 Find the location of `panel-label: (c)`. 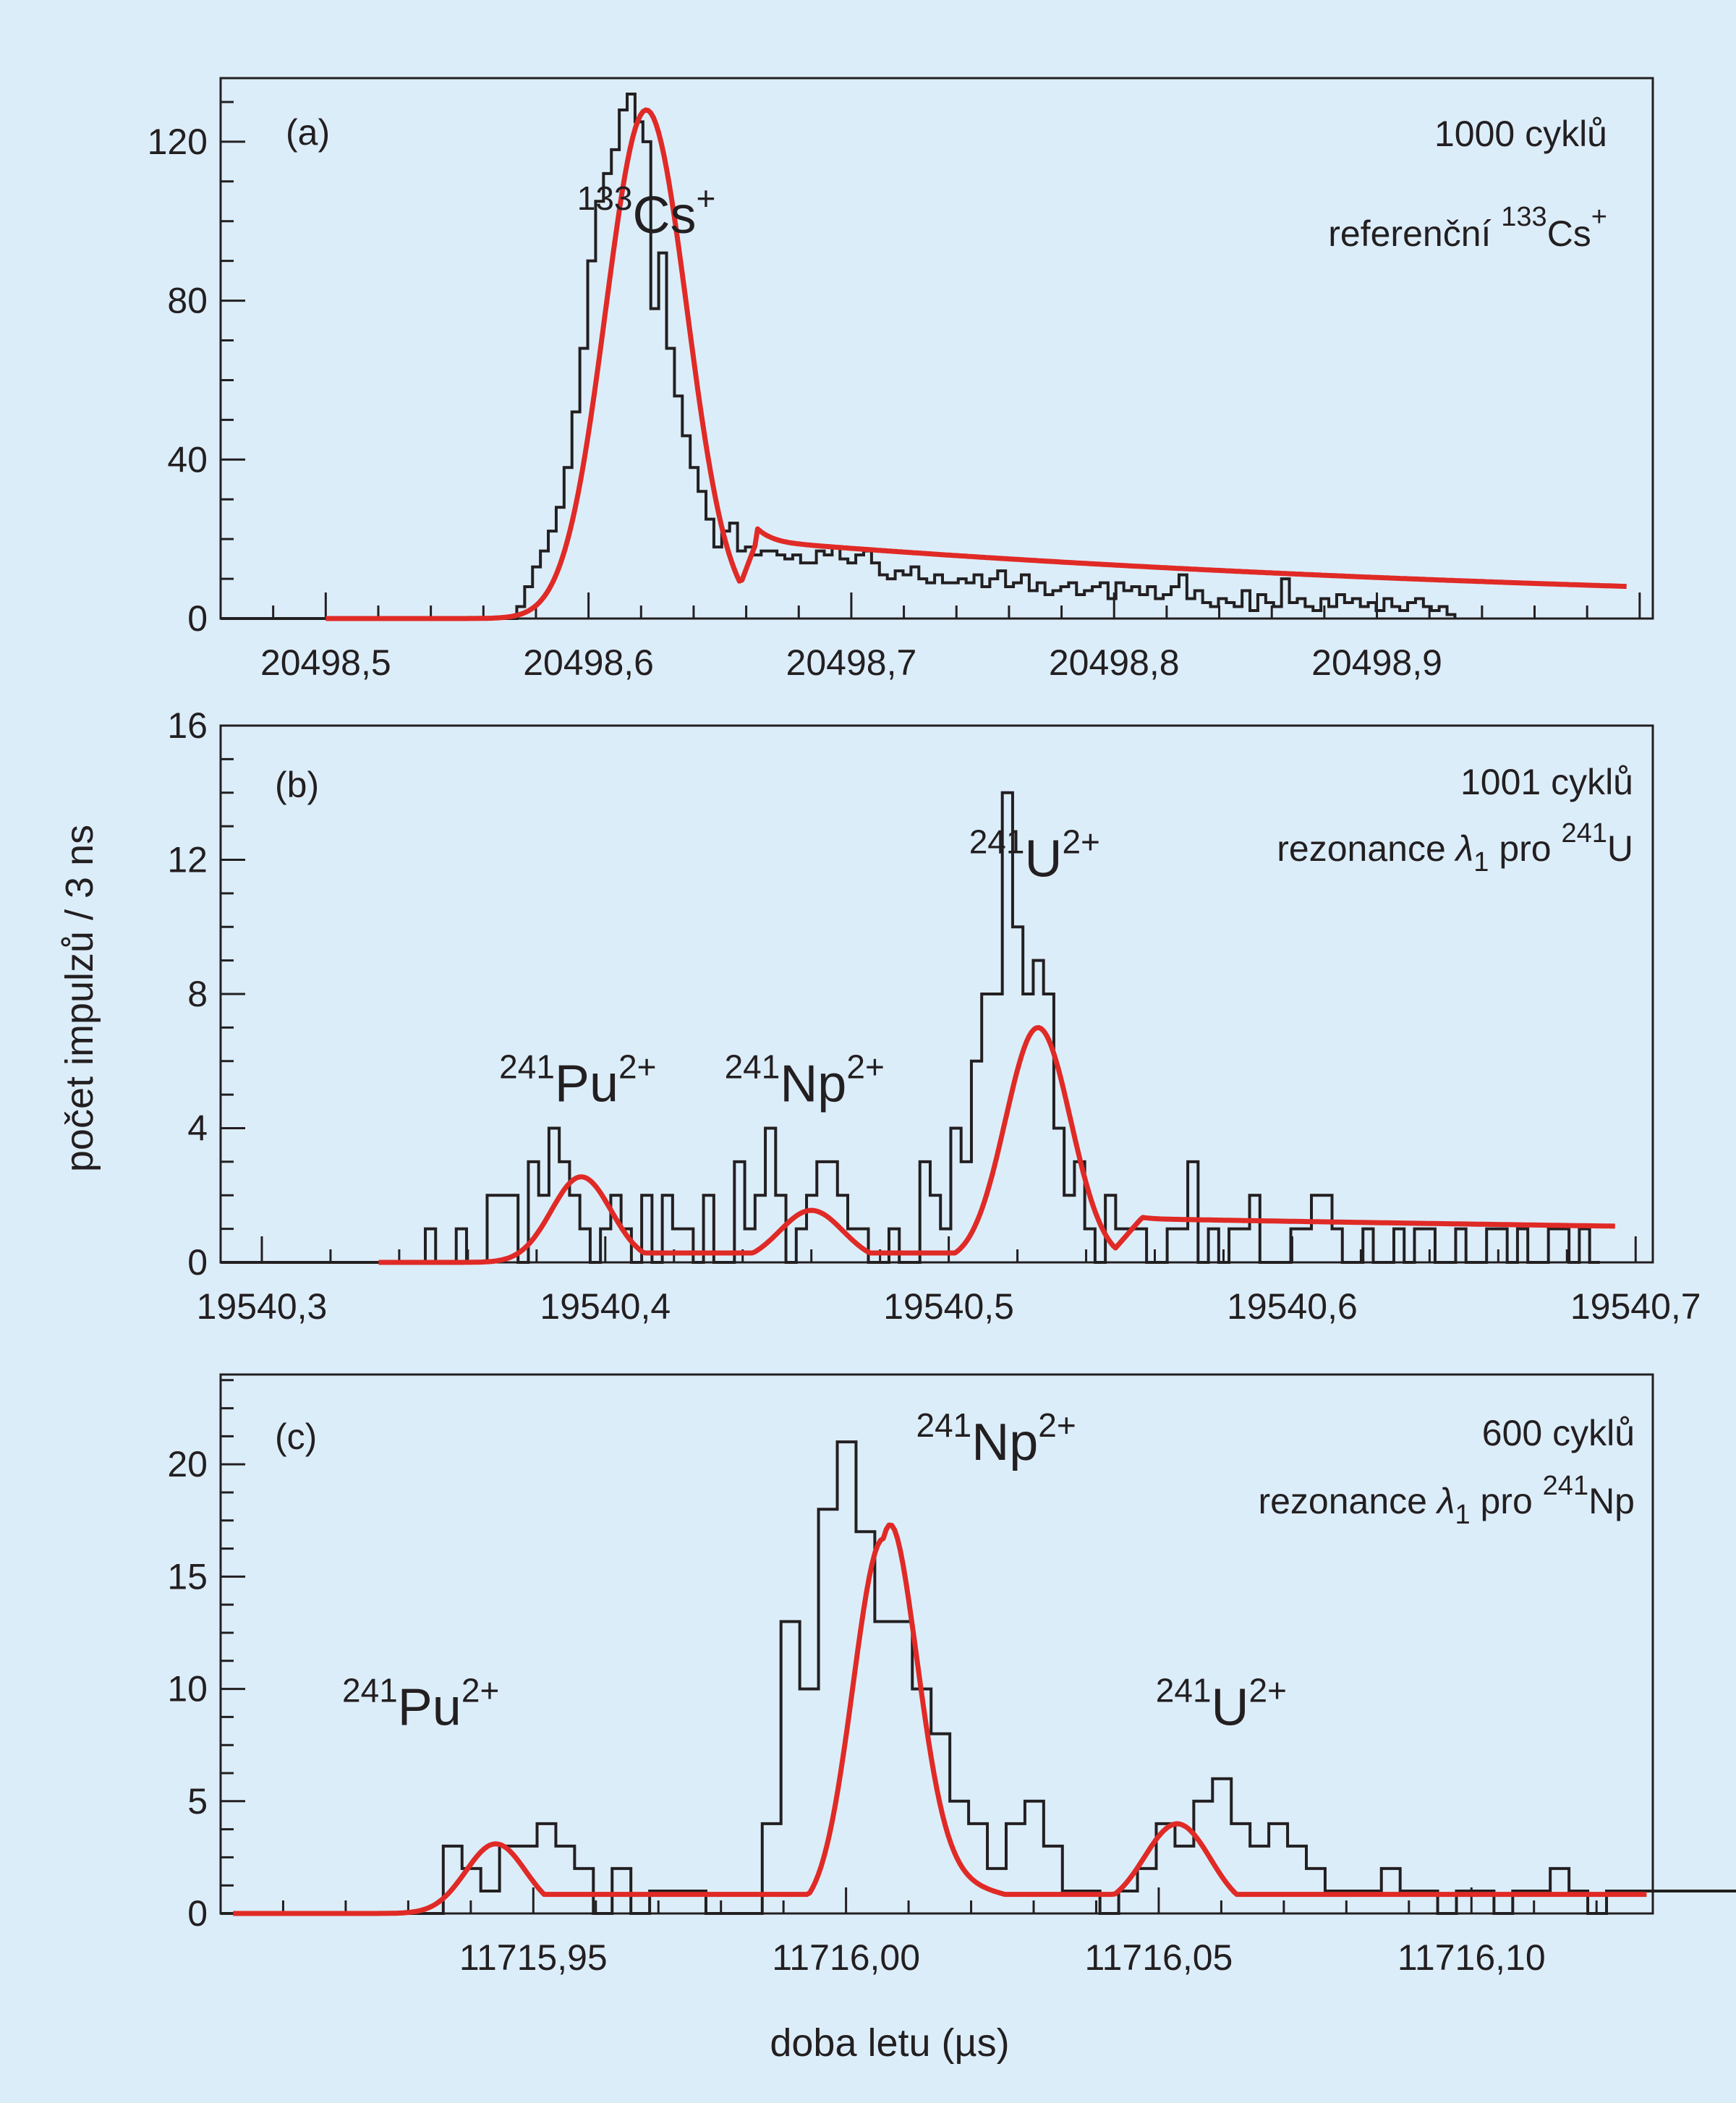

panel-label: (c) is located at coordinates (296, 1436).